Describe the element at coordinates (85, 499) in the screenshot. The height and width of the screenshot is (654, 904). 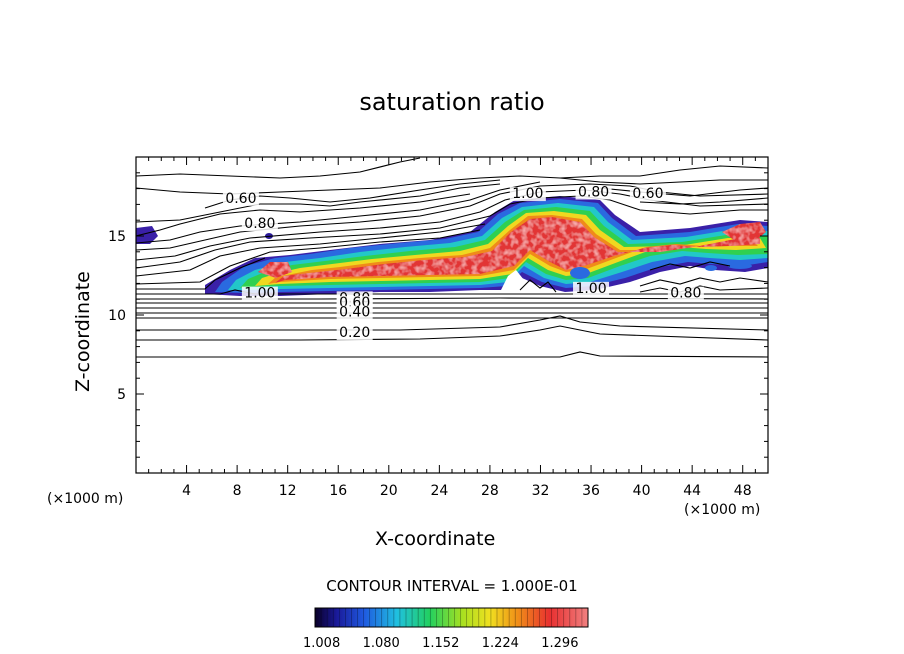
I see `x-unit-label-left: (×1000 m)` at that location.